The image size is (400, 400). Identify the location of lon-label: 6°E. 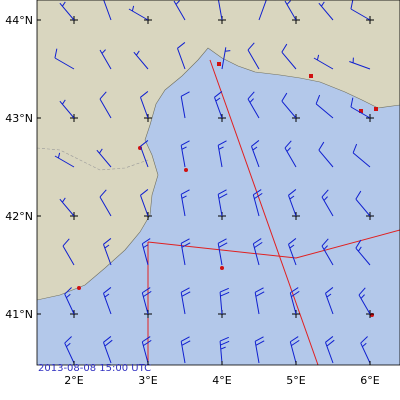
(369, 380).